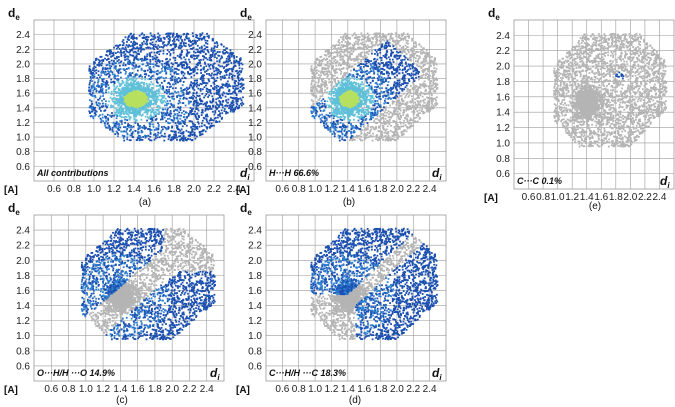  What do you see at coordinates (23, 50) in the screenshot?
I see `y-tick-label: 2.2` at bounding box center [23, 50].